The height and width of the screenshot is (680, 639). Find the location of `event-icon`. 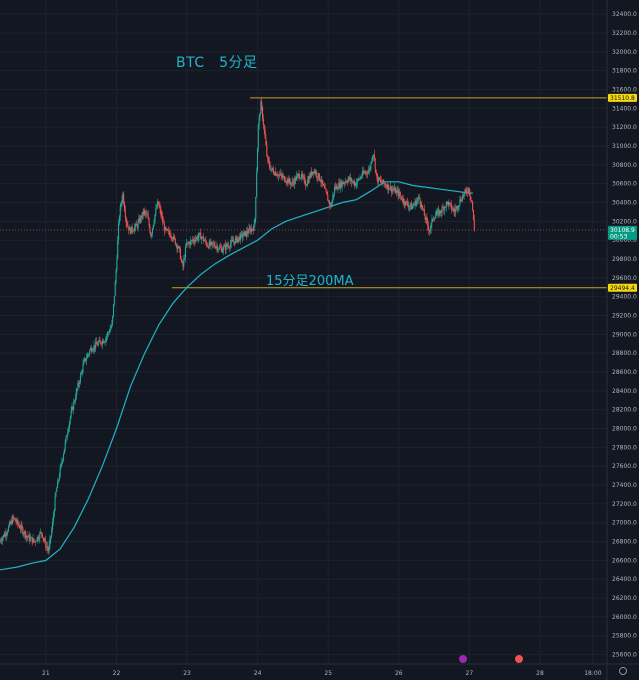

event-icon is located at coordinates (463, 659).